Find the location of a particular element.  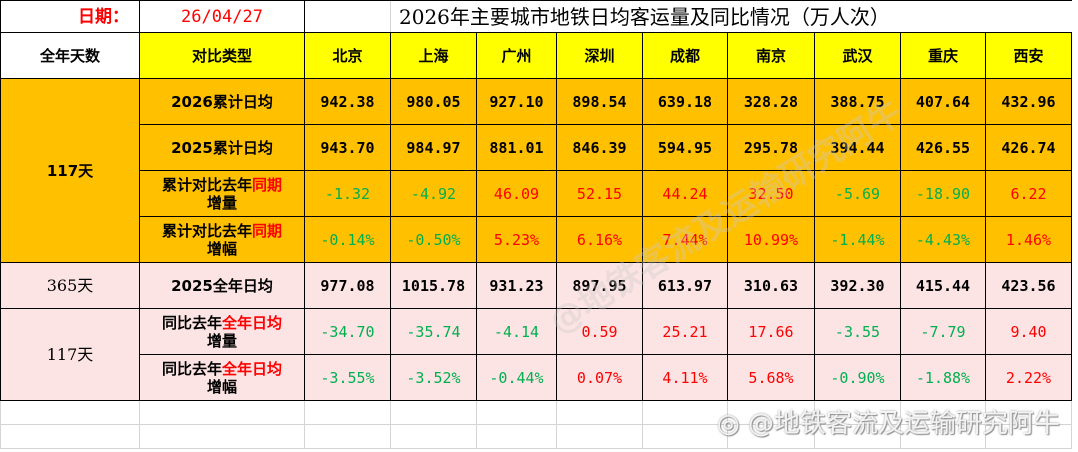

value-cell: -1.44% is located at coordinates (857, 239).